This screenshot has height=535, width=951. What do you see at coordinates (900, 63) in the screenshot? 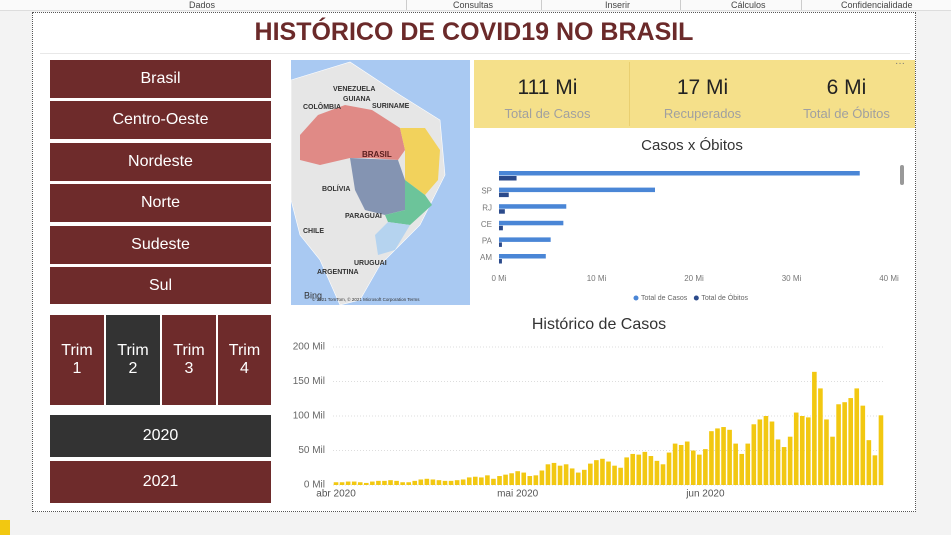
I see `more-options: ···` at bounding box center [900, 63].